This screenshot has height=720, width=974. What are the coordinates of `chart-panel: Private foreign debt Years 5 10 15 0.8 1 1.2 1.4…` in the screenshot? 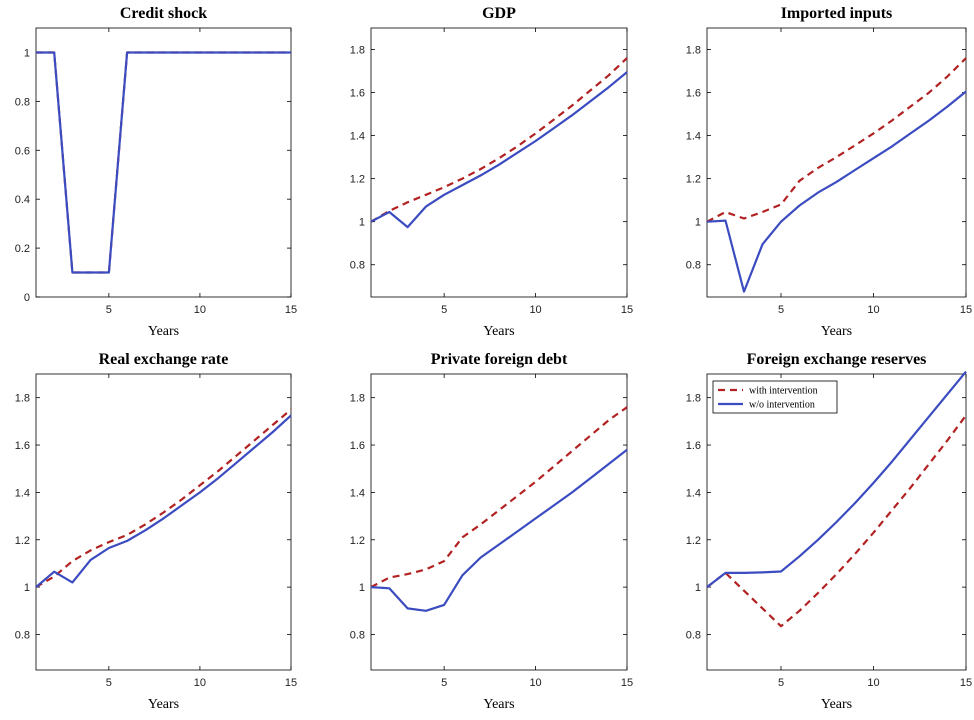 It's located at (491, 531).